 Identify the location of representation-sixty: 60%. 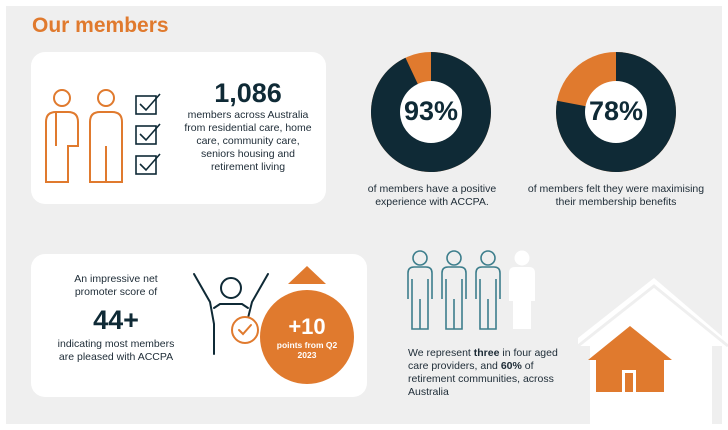
(511, 366).